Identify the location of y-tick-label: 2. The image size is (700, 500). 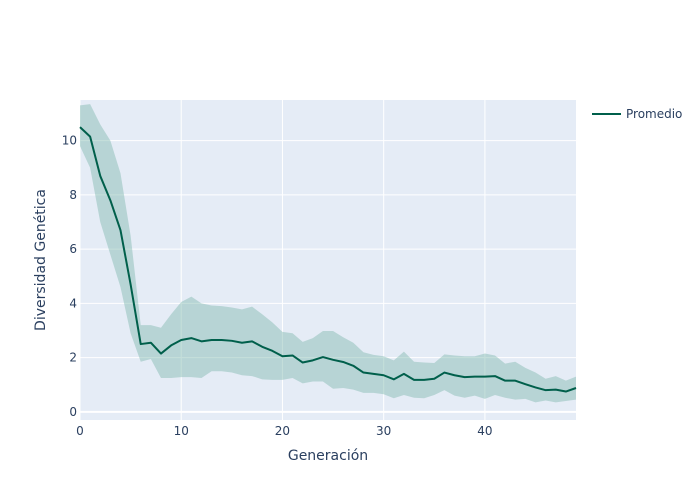
(73, 358).